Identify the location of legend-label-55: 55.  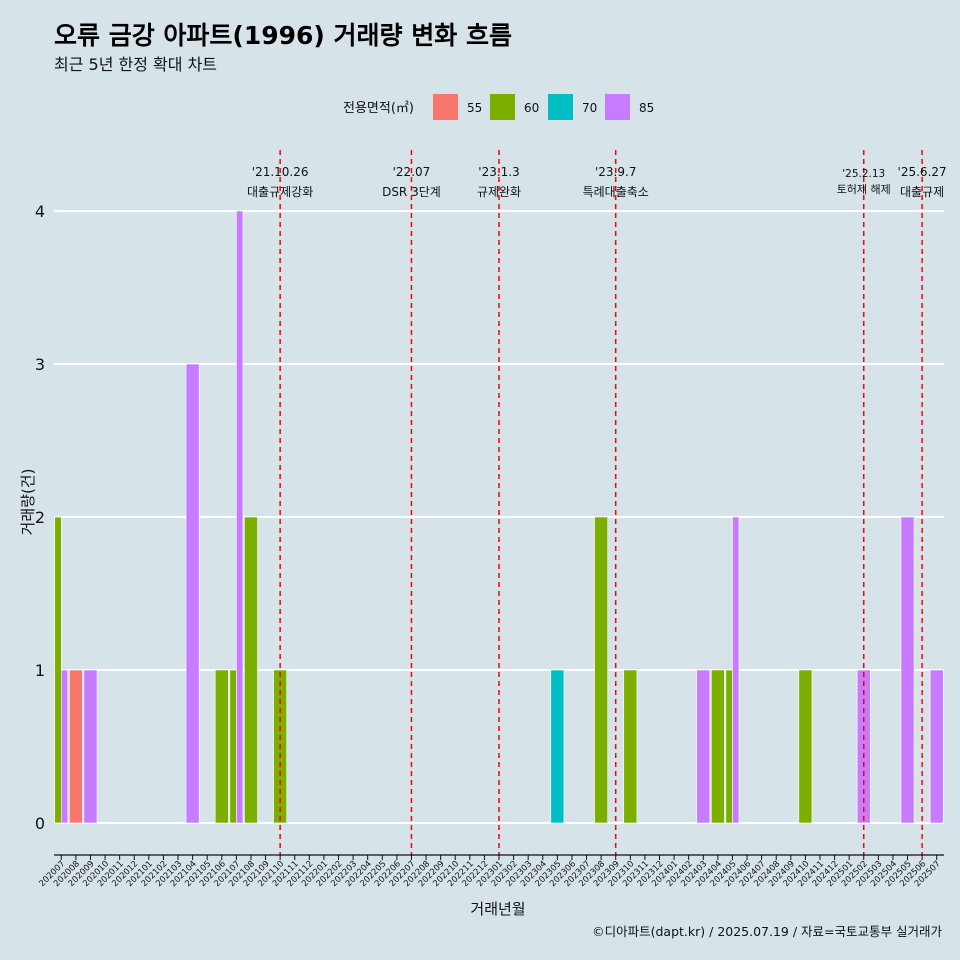
(474, 108).